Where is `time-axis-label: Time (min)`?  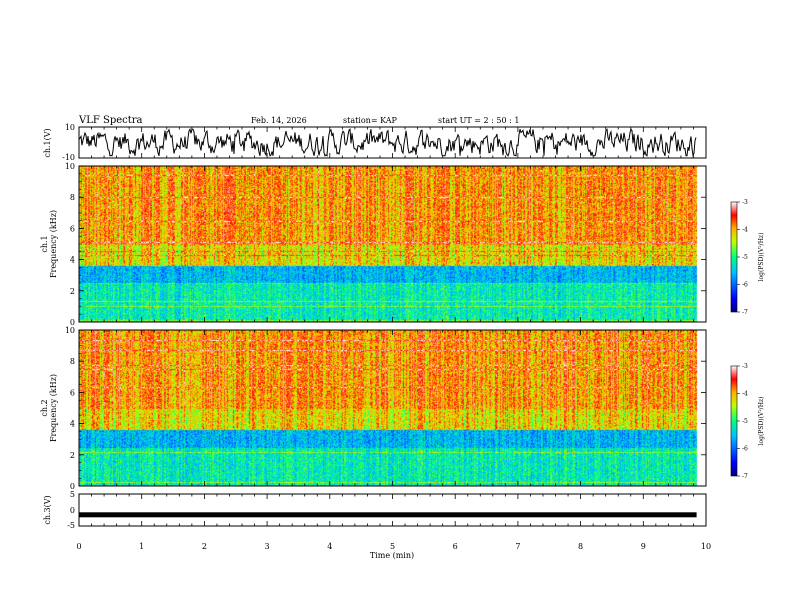
time-axis-label: Time (min) is located at coordinates (392, 555).